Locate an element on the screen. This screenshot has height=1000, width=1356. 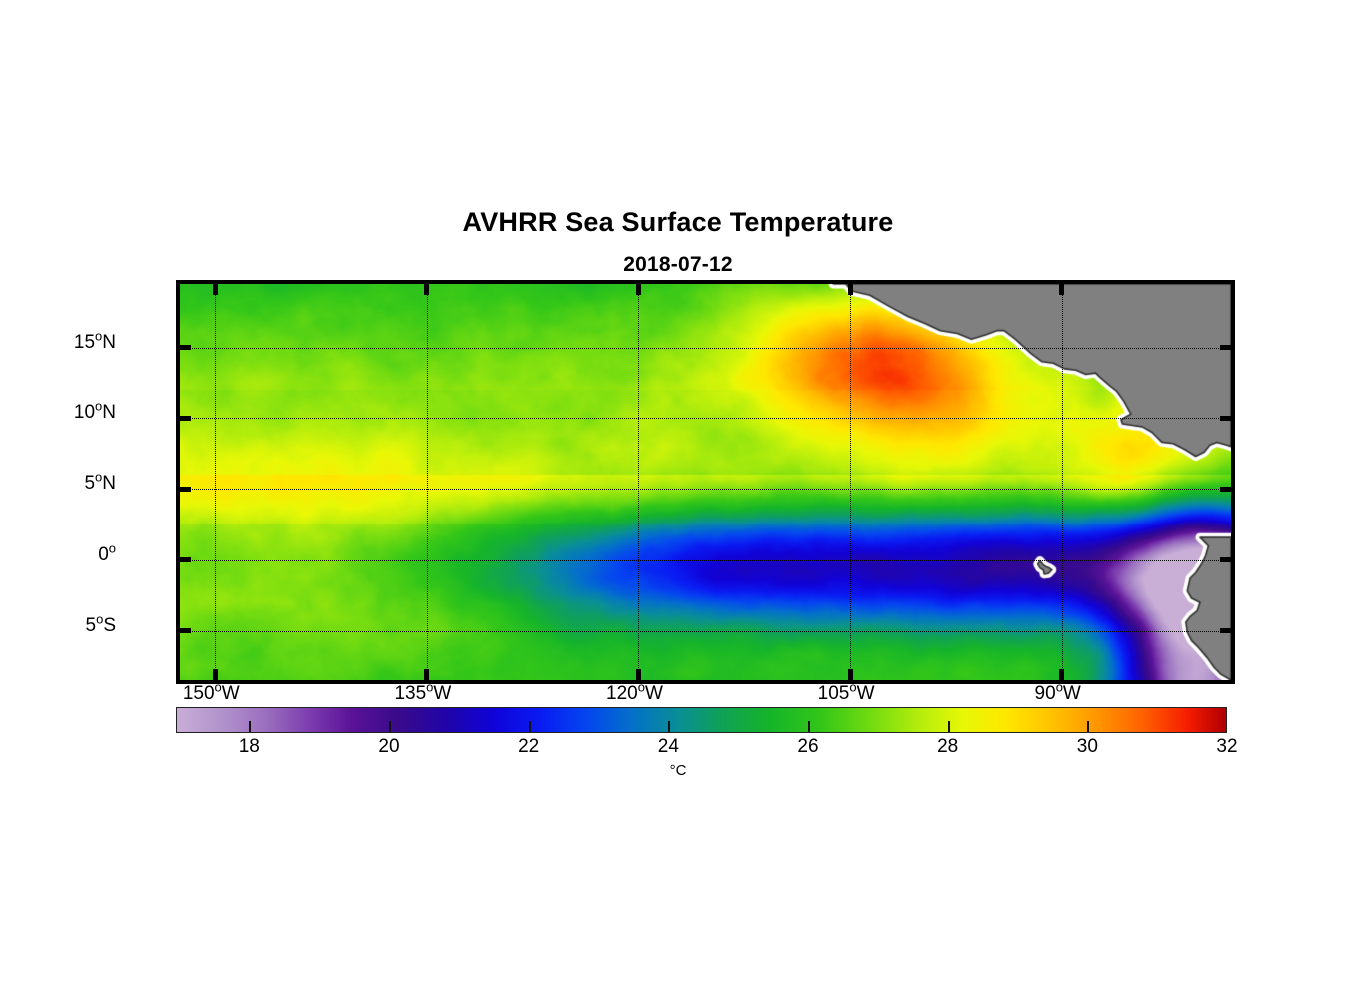
colorbar-tick-label: 22 is located at coordinates (529, 746).